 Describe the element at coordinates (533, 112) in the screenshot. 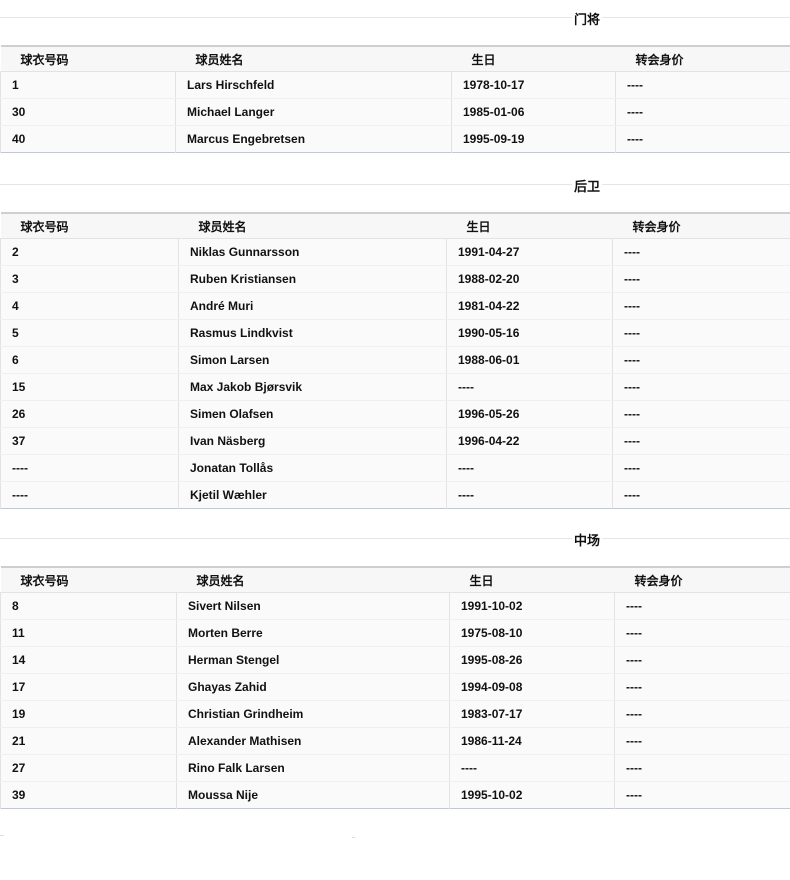

I see `cell-birthdate: 1985-01-06` at that location.